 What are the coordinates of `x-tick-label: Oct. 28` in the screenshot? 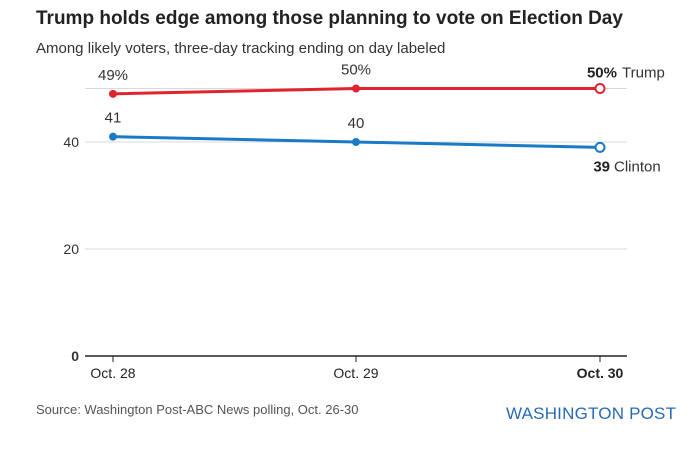 It's located at (112, 373).